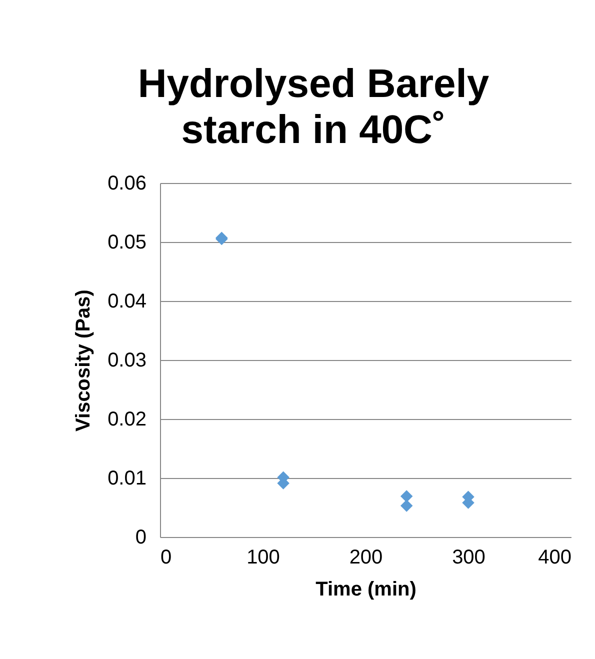 This screenshot has height=659, width=595. What do you see at coordinates (127, 183) in the screenshot?
I see `y-tick-label: 0.06` at bounding box center [127, 183].